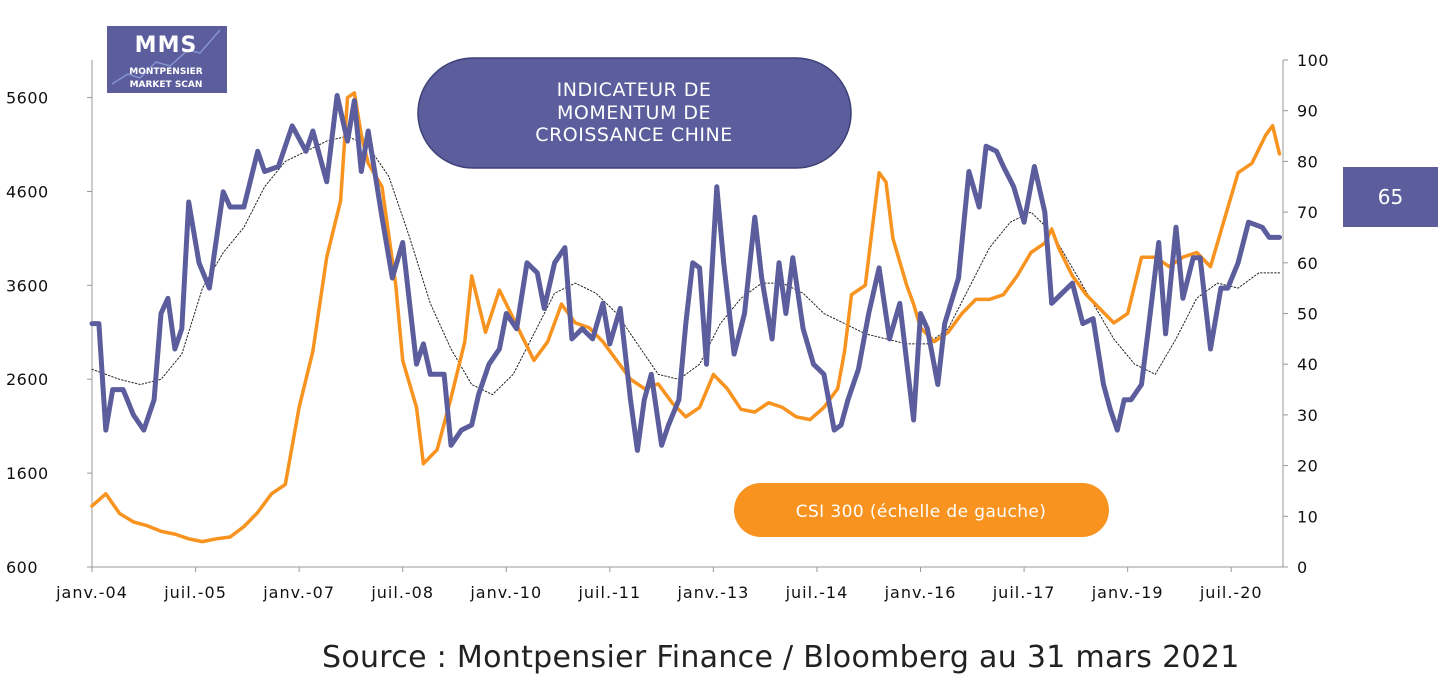 The image size is (1441, 688). Describe the element at coordinates (195, 592) in the screenshot. I see `x-tick-label: juil.-05` at that location.